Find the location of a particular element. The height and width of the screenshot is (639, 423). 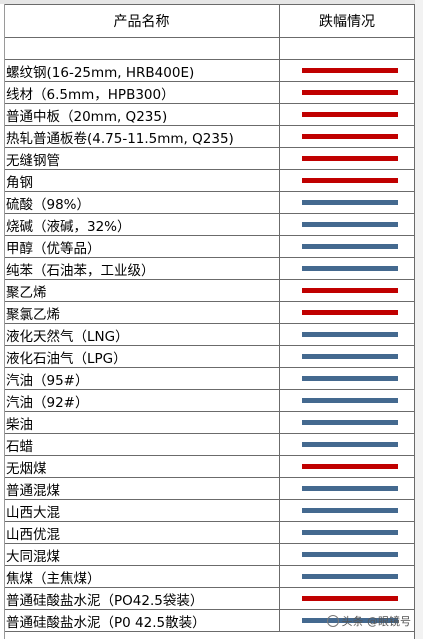

table-right-border is located at coordinates (414, 321).